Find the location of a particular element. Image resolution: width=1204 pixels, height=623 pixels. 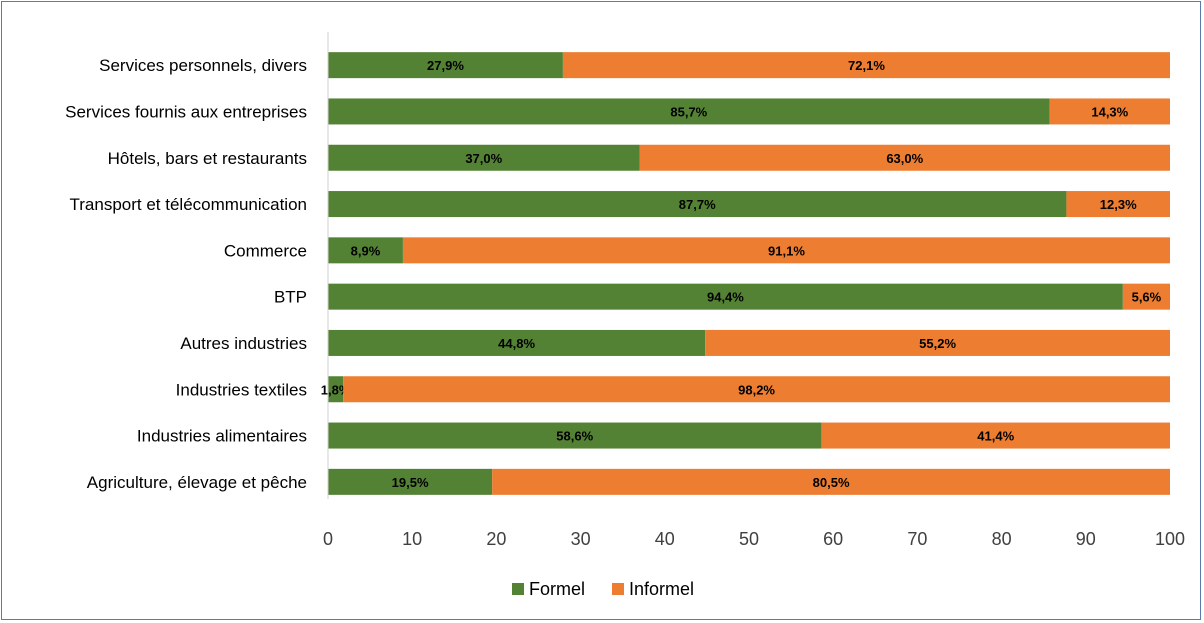

legend-label-informel: Informel is located at coordinates (661, 589).